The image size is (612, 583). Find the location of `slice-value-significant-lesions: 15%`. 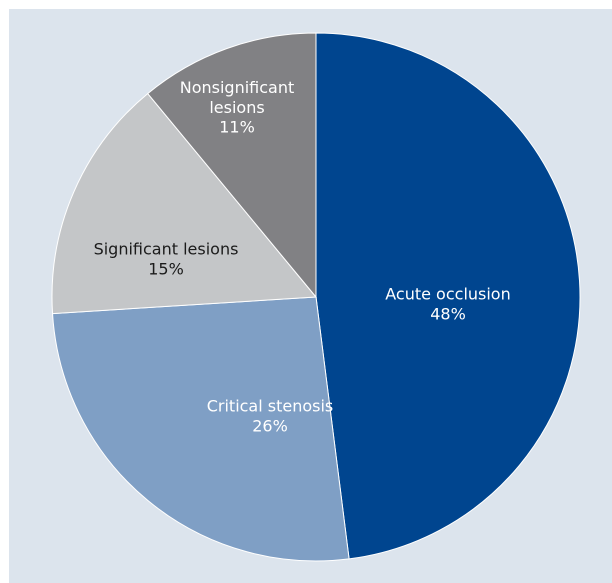

slice-value-significant-lesions: 15% is located at coordinates (166, 269).